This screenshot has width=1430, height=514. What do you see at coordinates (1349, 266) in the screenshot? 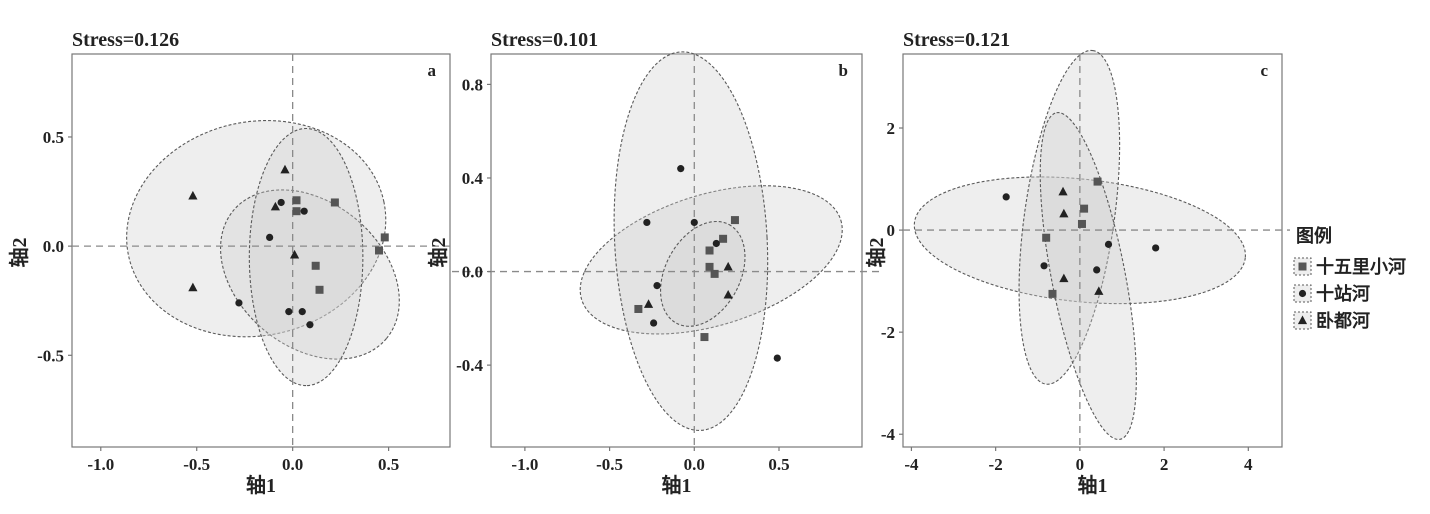
I see `legend-item-1: 十五里小河` at bounding box center [1349, 266].